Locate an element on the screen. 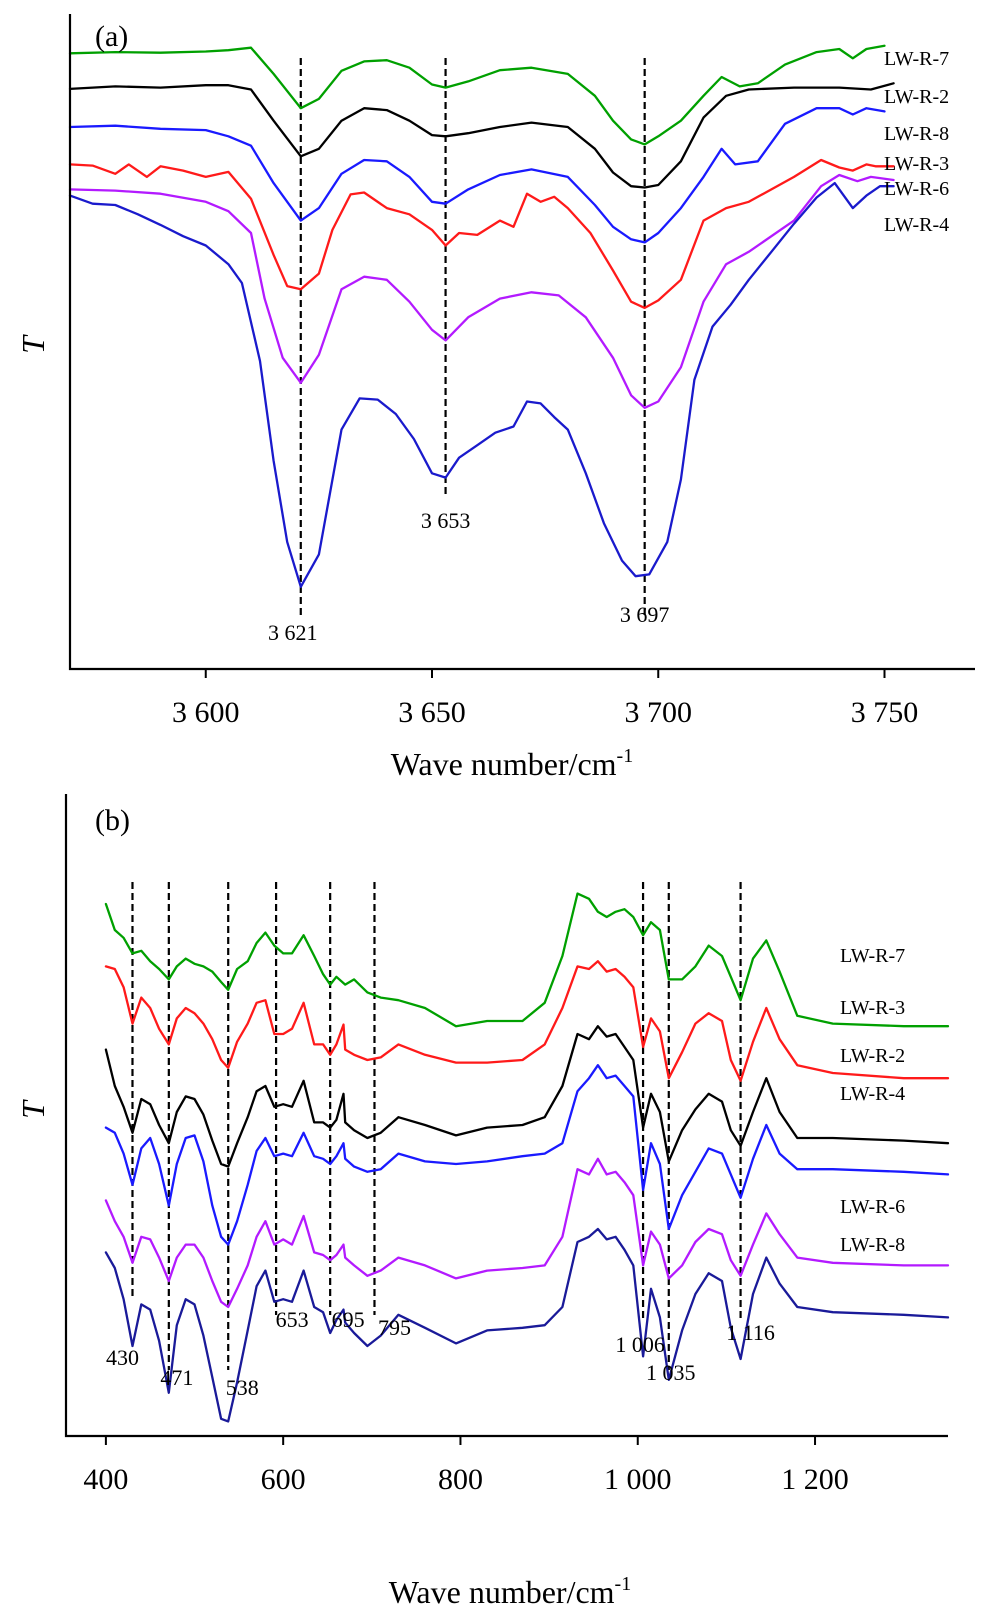 The height and width of the screenshot is (1618, 1000). panel-a-series-label: LW-R-8 is located at coordinates (916, 134).